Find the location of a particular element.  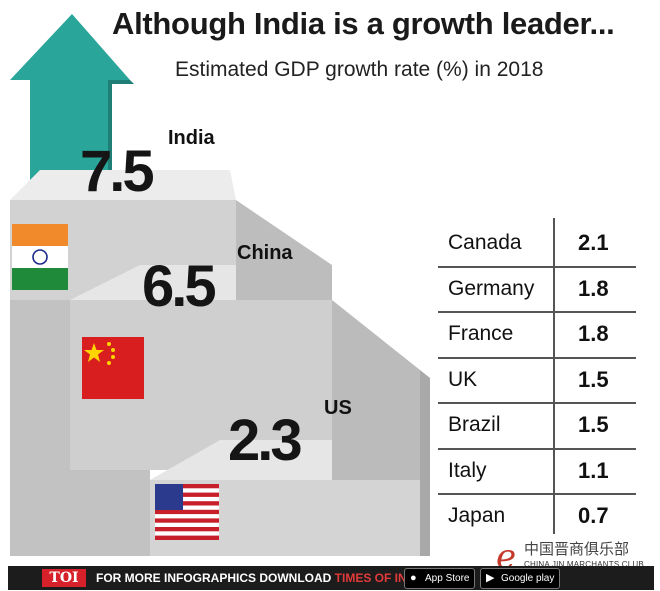

apple-icon: ● is located at coordinates (413, 578).